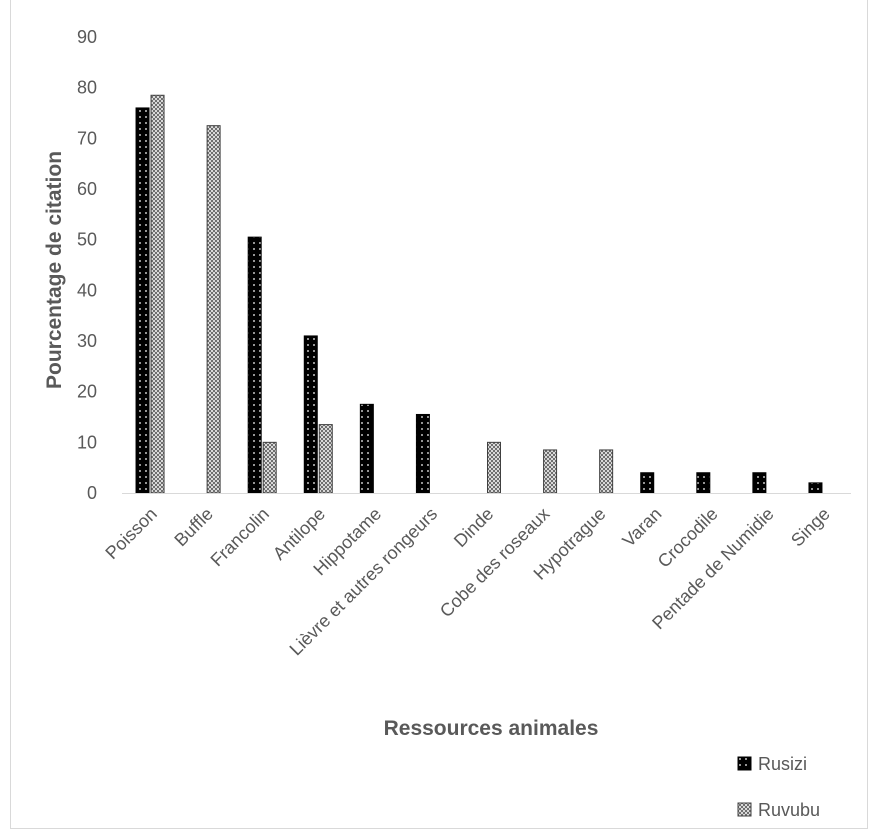 This screenshot has height=830, width=870. Describe the element at coordinates (782, 764) in the screenshot. I see `legend-label-rusizi: Rusizi` at that location.